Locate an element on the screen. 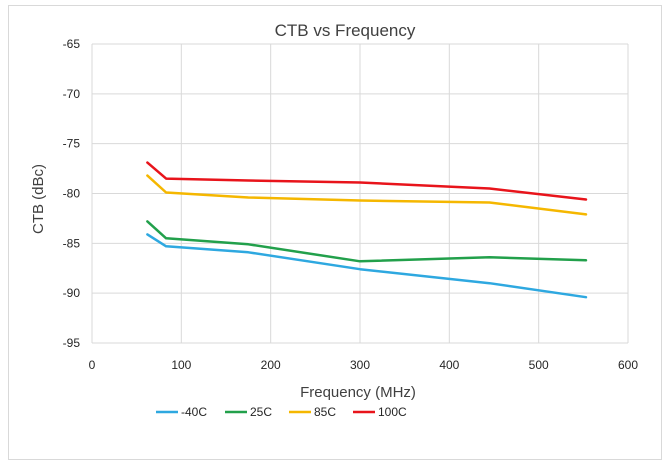 This screenshot has width=666, height=465. y-axis-title: CTB (dBc) is located at coordinates (38, 199).